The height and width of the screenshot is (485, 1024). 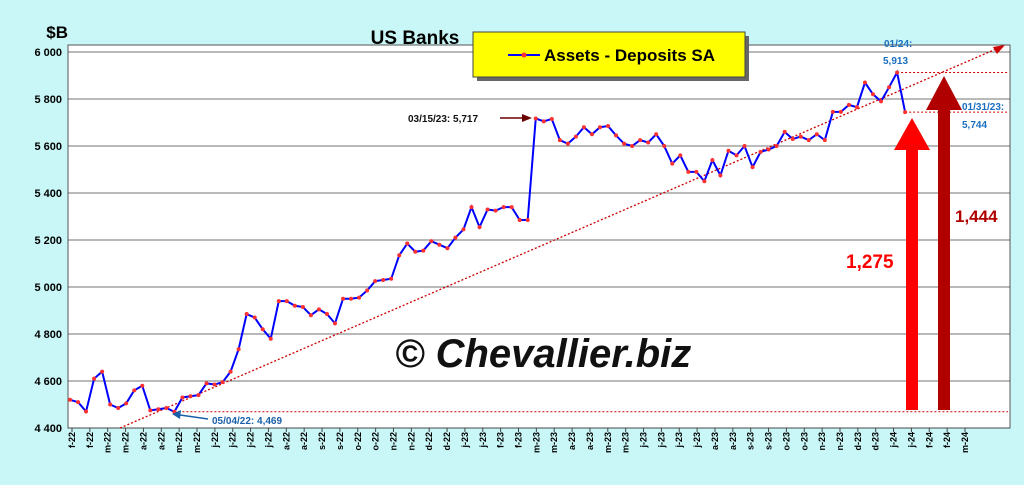 What do you see at coordinates (751, 441) in the screenshot?
I see `x-tick-label: s-23` at bounding box center [751, 441].